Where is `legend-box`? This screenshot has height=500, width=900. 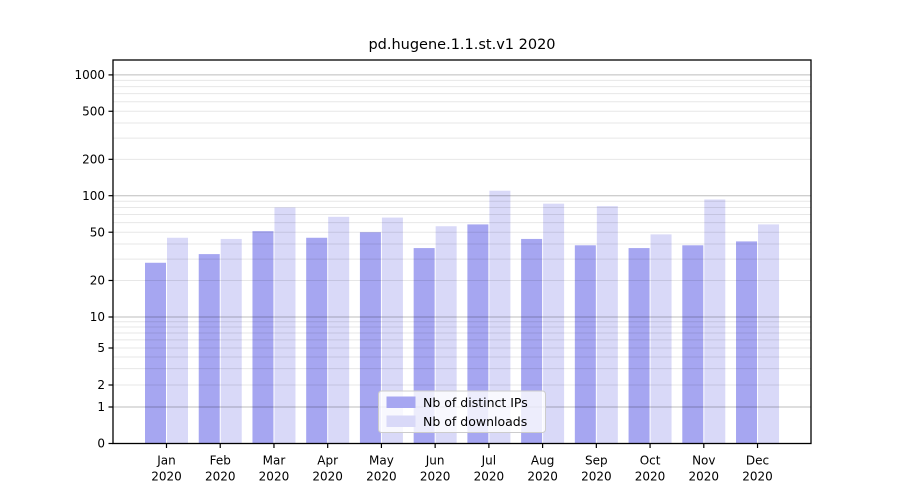
legend-box is located at coordinates (462, 411).